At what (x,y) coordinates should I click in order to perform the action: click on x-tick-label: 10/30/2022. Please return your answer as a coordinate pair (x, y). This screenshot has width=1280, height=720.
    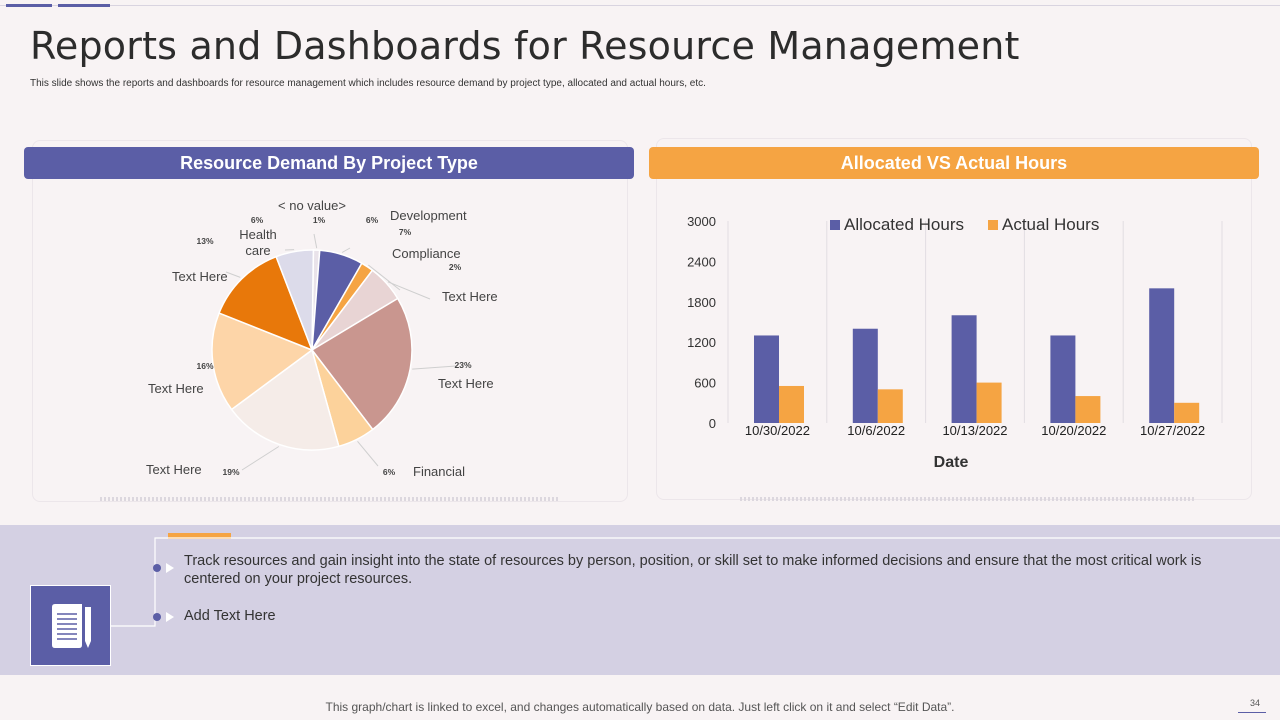
    Looking at the image, I should click on (777, 430).